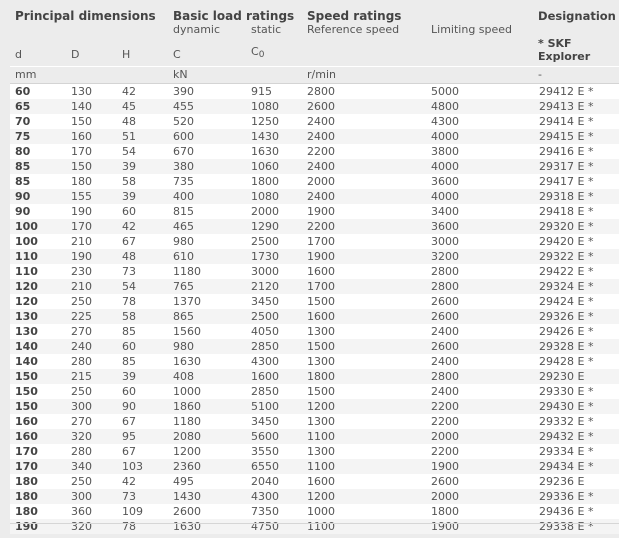 The height and width of the screenshot is (538, 619). I want to click on cell-d: 140, so click(26, 346).